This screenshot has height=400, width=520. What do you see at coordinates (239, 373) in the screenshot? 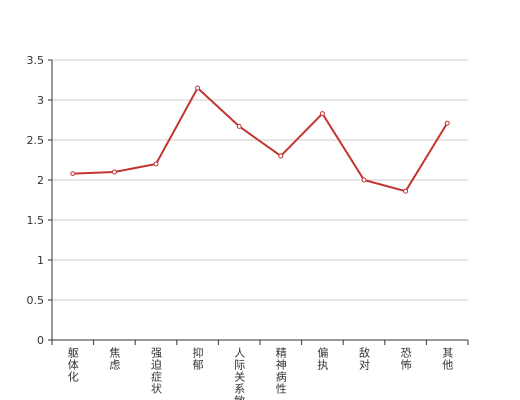
I see `x-tick-label: 人际关系敏` at bounding box center [239, 373].